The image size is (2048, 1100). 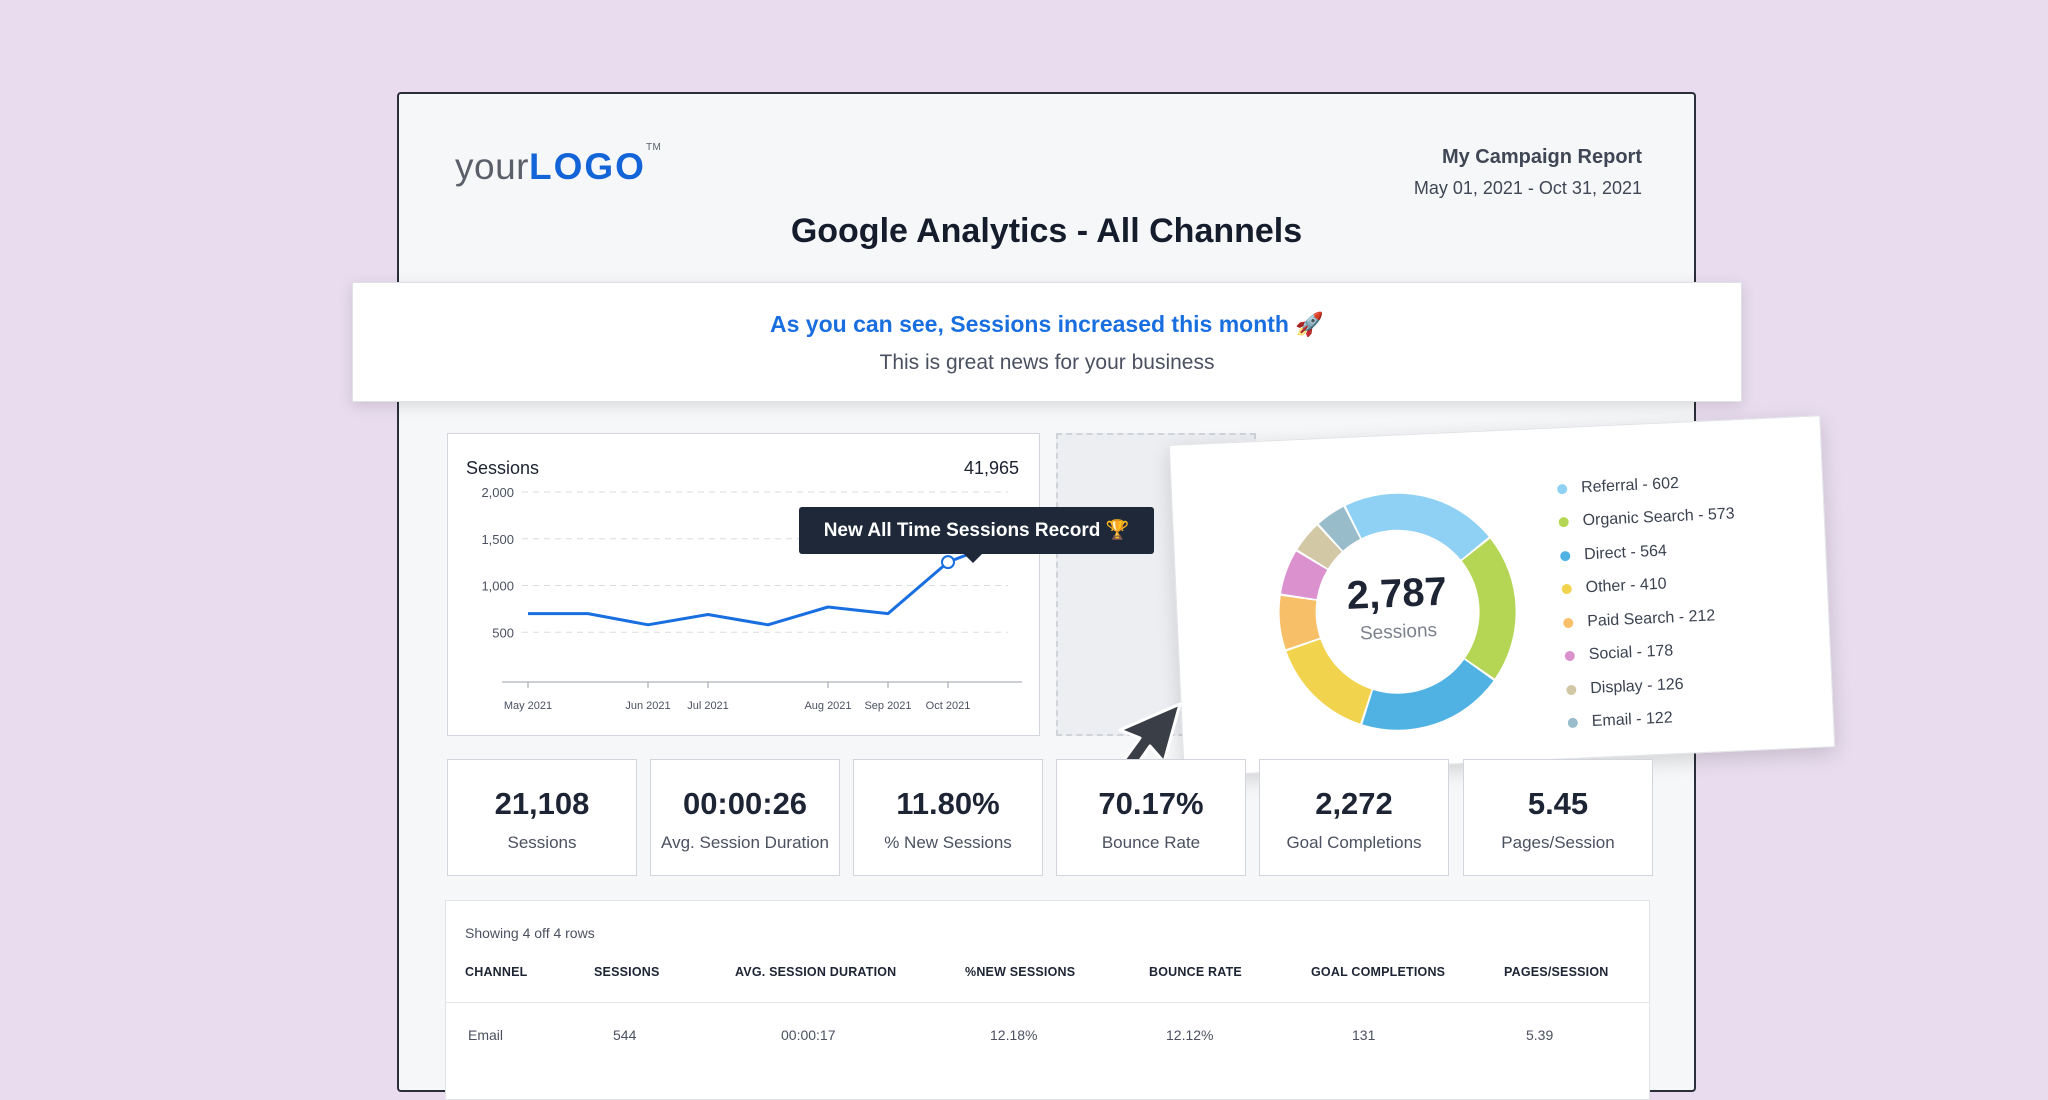 I want to click on kpi-goal-completions: 2,272 Goal Completions, so click(x=1354, y=817).